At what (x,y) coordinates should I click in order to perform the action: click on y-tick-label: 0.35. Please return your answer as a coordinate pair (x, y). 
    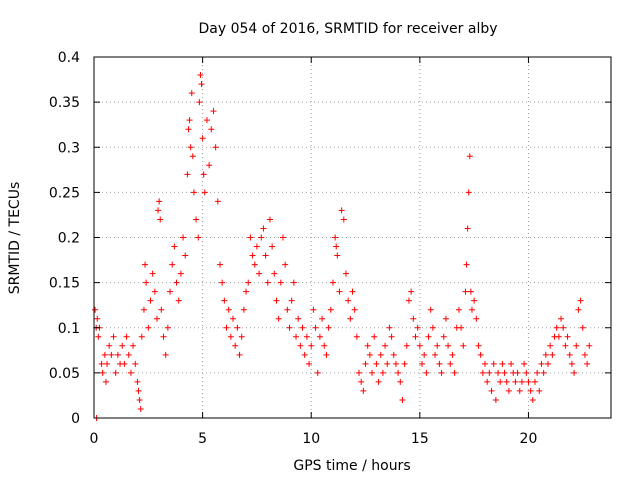
    Looking at the image, I should click on (64, 103).